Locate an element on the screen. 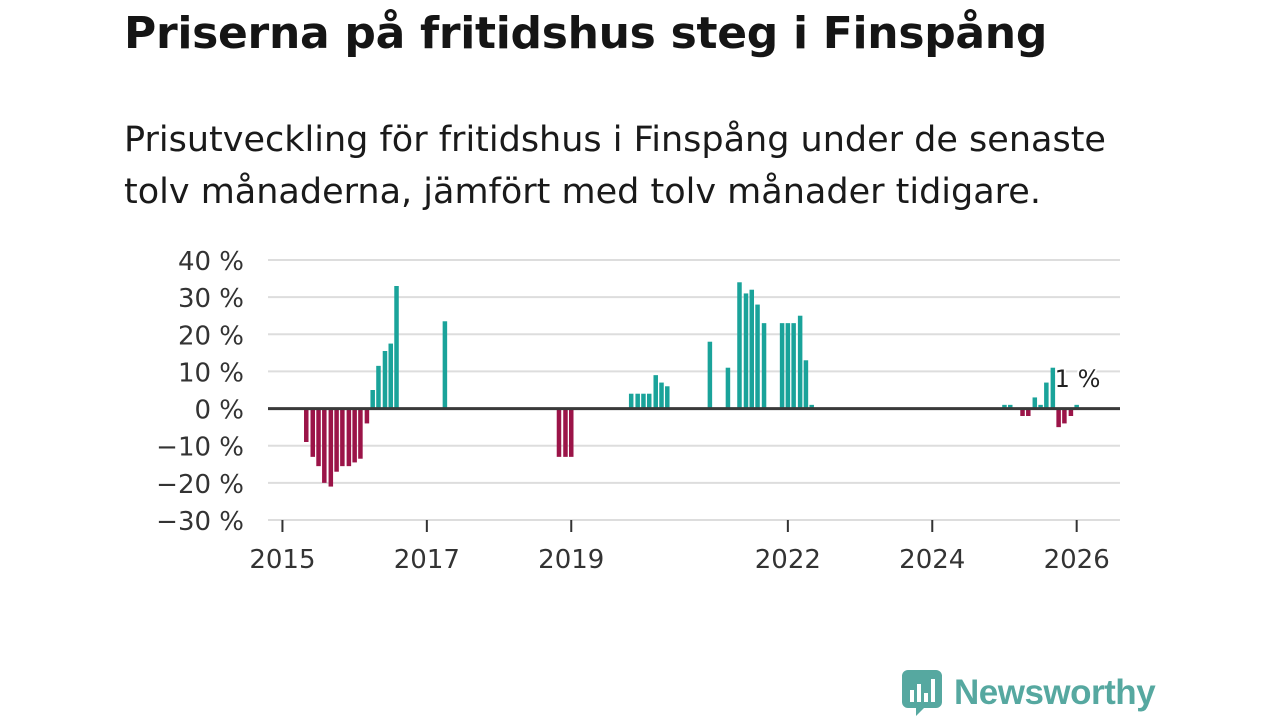 This screenshot has width=1280, height=720. brand-logo: Newsworthy is located at coordinates (1029, 693).